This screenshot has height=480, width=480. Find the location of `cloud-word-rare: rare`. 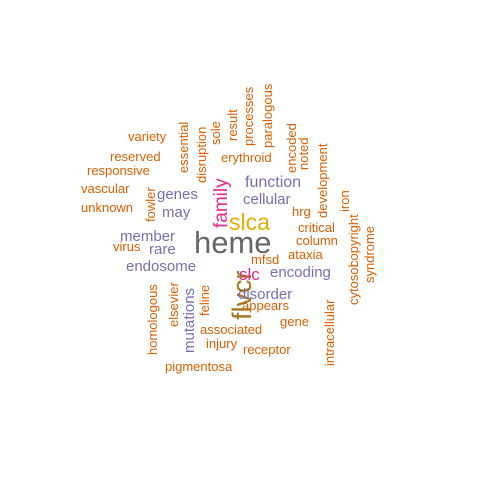

cloud-word-rare: rare is located at coordinates (162, 249).